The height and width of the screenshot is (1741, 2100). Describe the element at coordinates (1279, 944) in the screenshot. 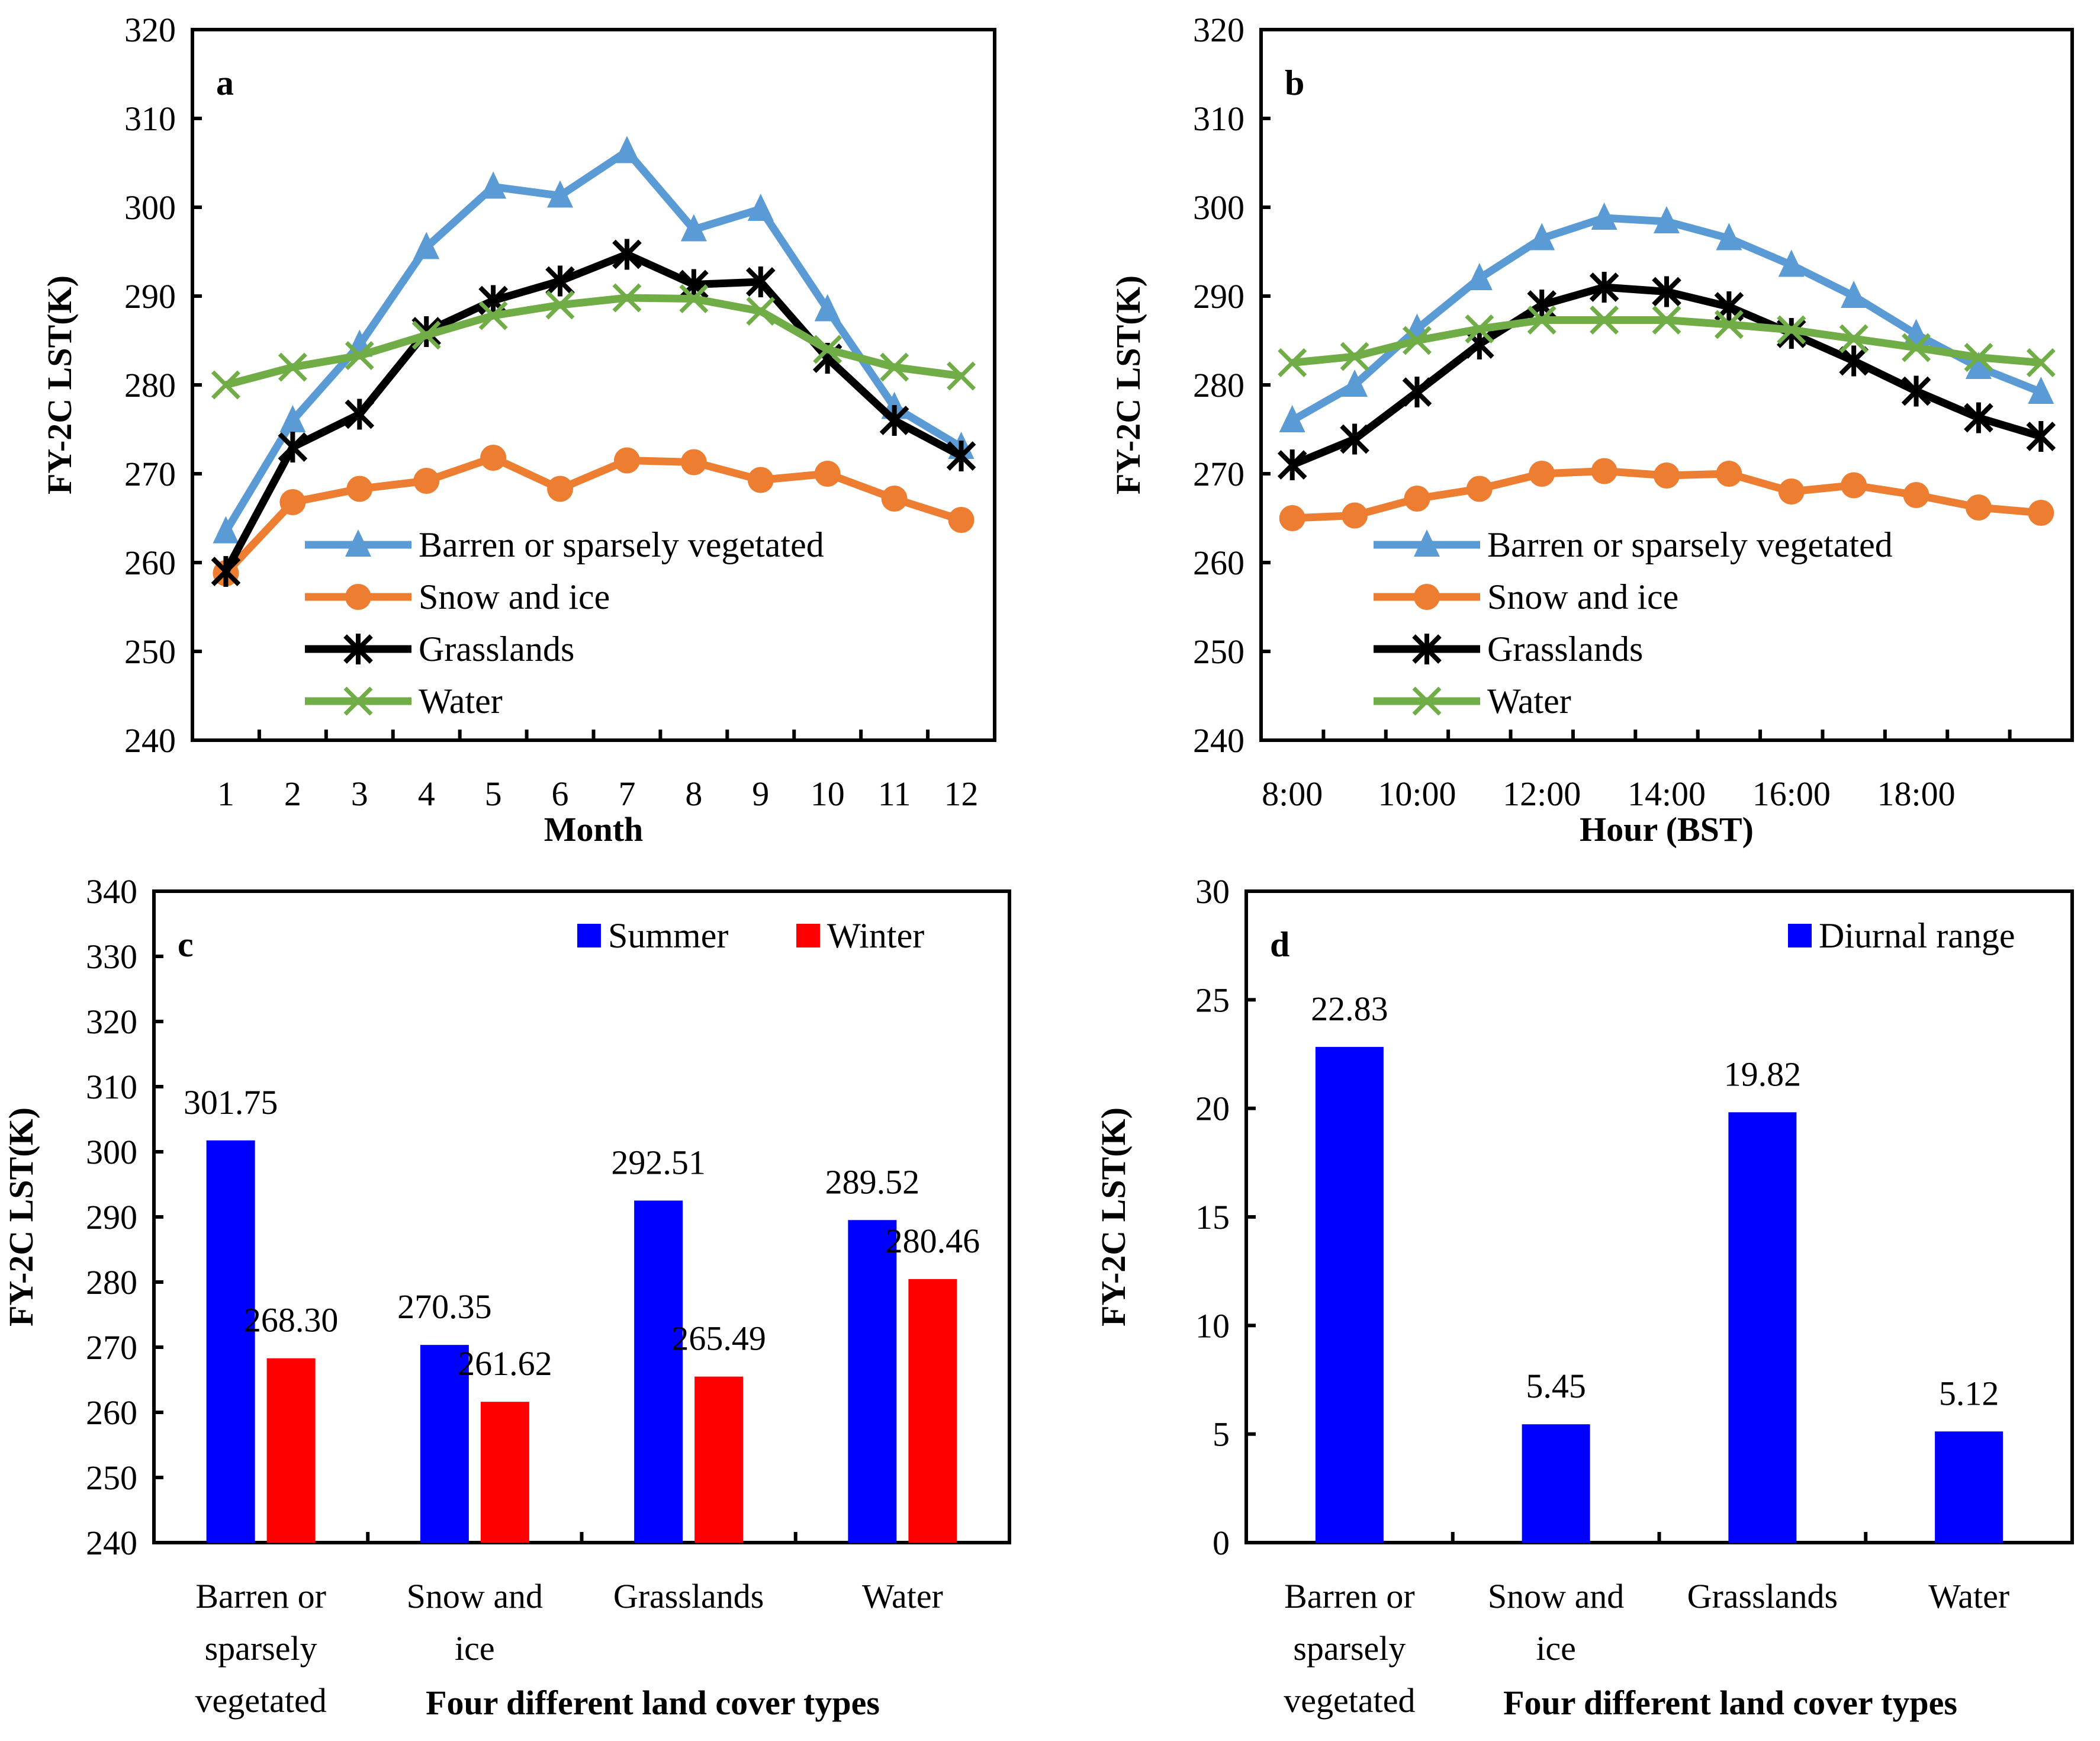

I see `panel-label: d` at that location.